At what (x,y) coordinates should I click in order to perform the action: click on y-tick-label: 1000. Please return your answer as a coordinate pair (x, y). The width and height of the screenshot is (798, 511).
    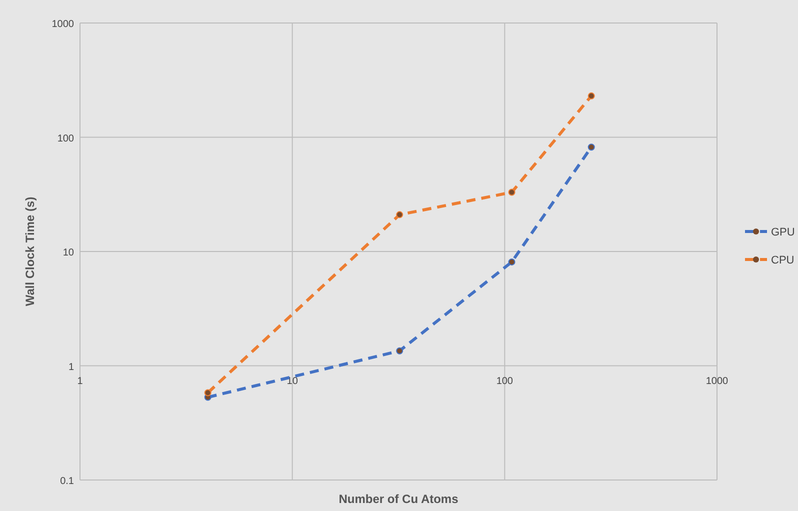
    Looking at the image, I should click on (63, 24).